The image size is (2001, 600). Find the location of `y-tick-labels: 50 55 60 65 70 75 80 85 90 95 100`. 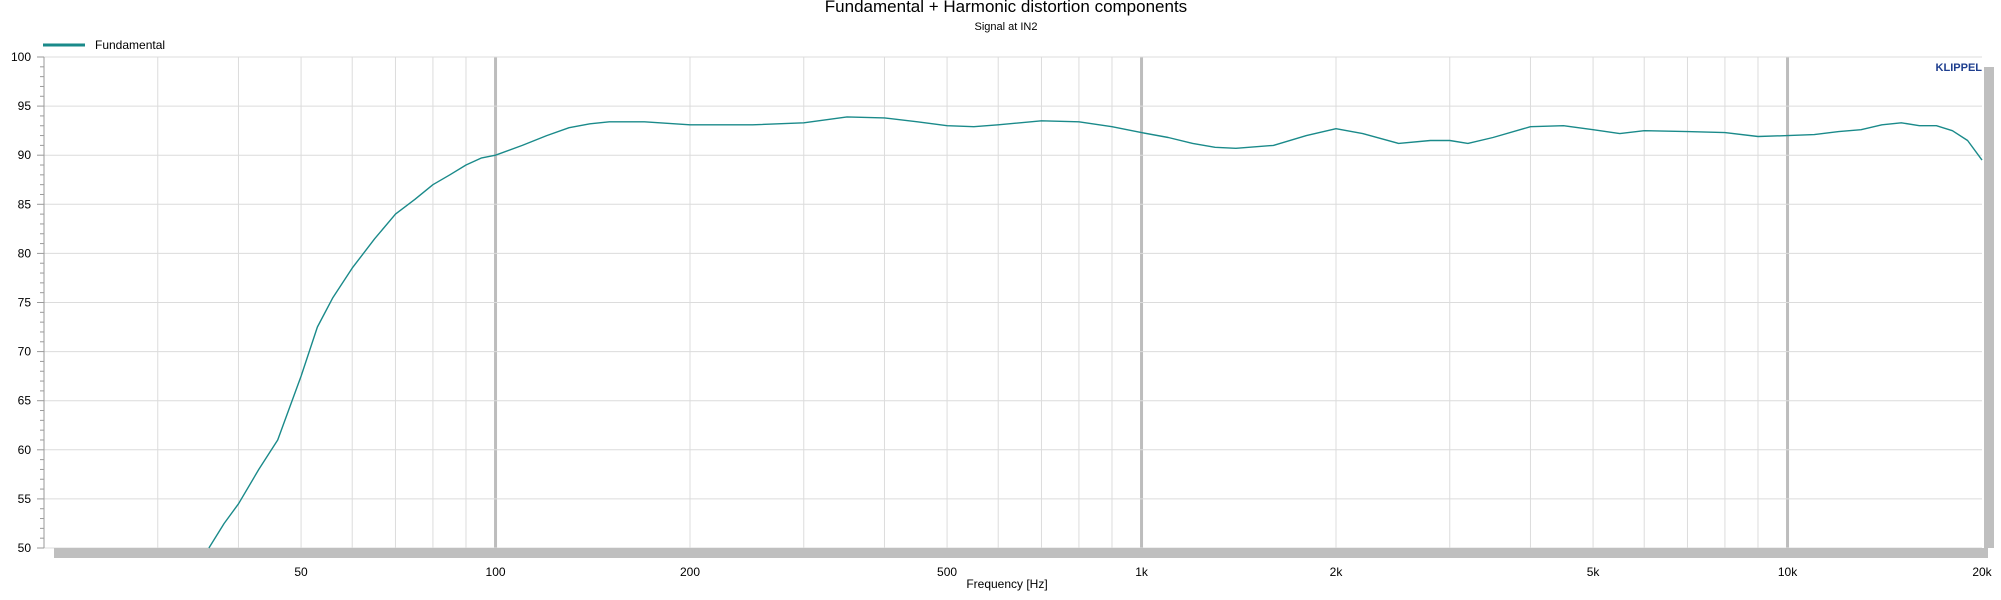

y-tick-labels: 50 55 60 65 70 75 80 85 90 95 100 is located at coordinates (21, 302).